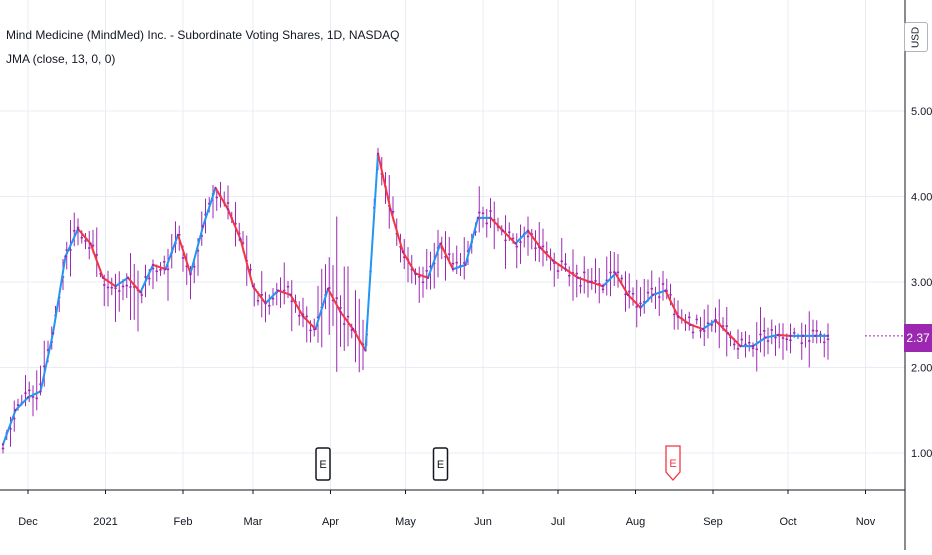 This screenshot has height=555, width=932. Describe the element at coordinates (558, 522) in the screenshot. I see `time-tick-label: Jul` at that location.